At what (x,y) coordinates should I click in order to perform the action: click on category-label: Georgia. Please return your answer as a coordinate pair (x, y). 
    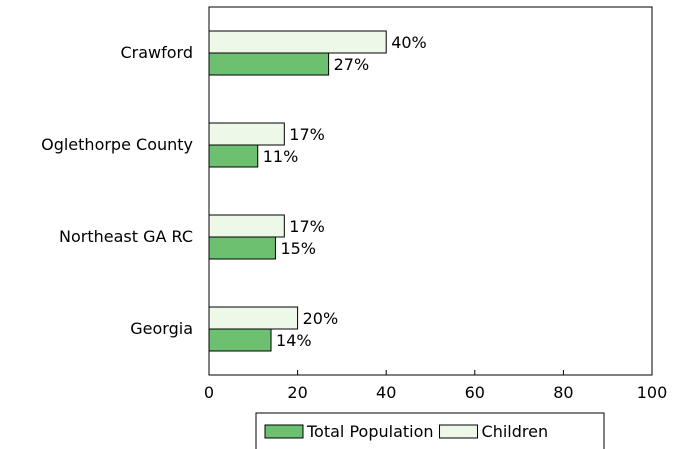
    Looking at the image, I should click on (161, 328).